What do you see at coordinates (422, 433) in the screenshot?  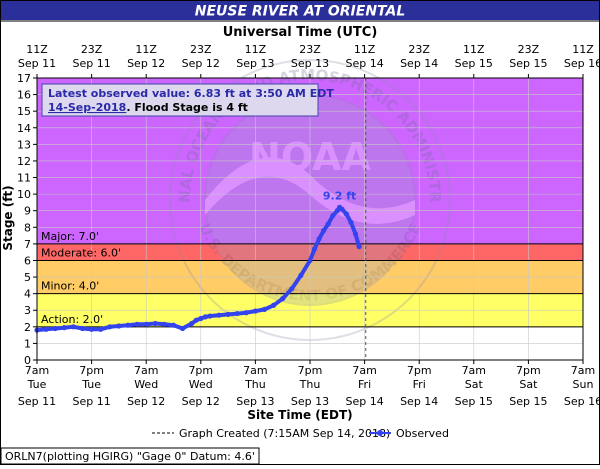 I see `legend-observed-label: Observed` at bounding box center [422, 433].